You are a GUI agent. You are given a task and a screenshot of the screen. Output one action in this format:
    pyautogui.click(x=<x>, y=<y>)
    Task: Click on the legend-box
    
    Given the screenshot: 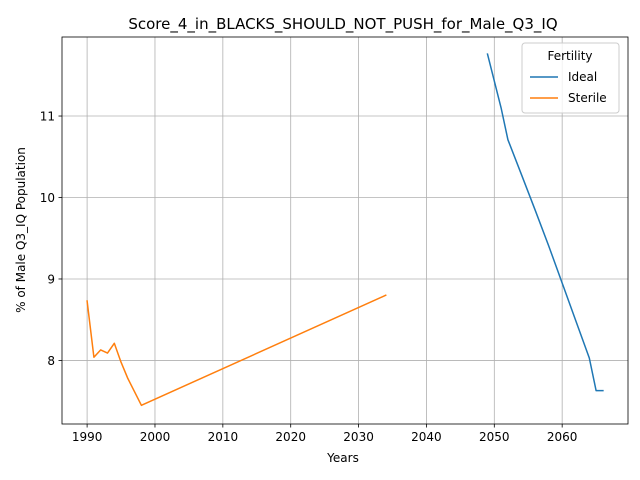 What is the action you would take?
    pyautogui.click(x=570, y=78)
    